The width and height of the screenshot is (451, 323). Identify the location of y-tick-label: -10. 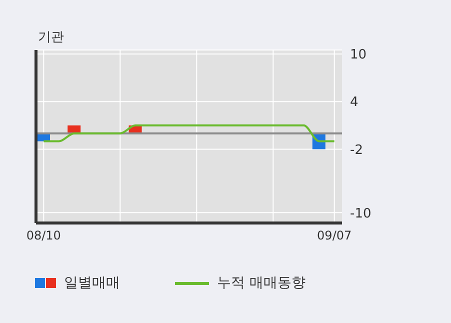
(361, 214).